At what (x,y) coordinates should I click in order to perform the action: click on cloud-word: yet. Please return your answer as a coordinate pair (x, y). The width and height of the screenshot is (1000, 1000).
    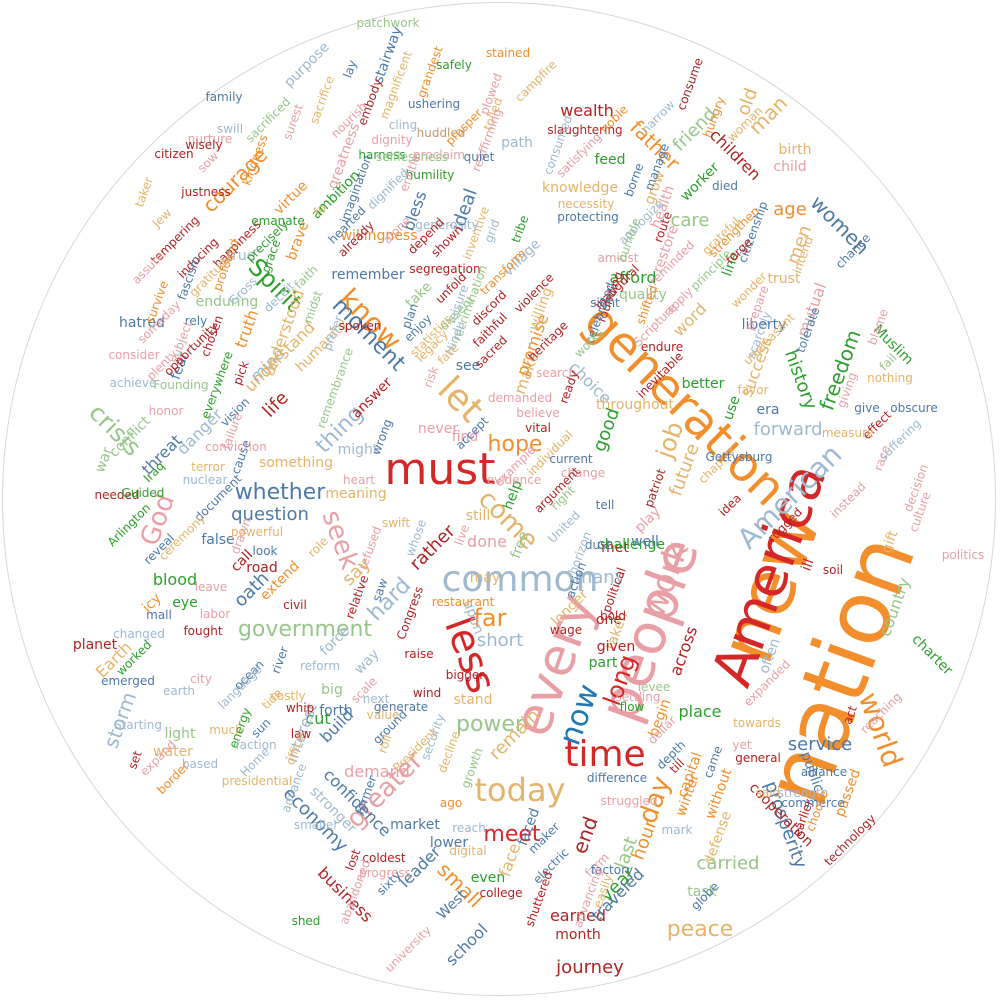
    Looking at the image, I should click on (742, 745).